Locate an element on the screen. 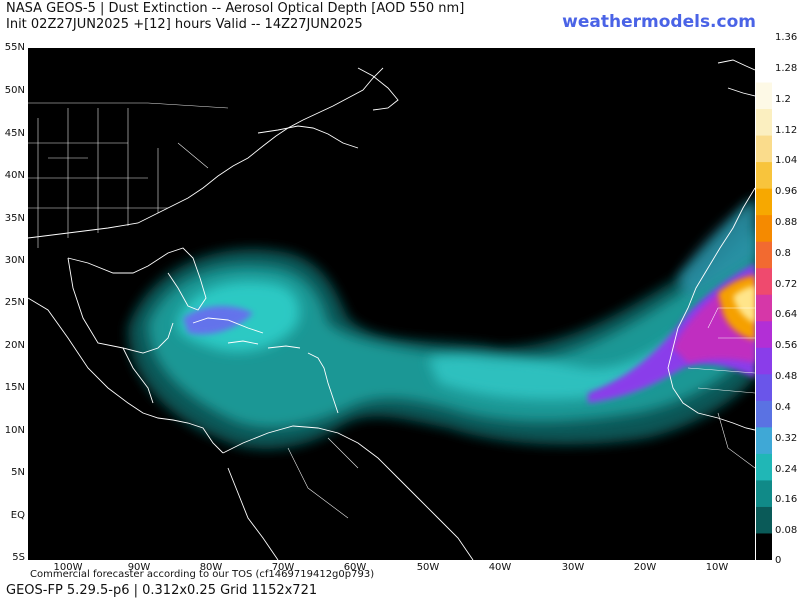  lon-label: 30W is located at coordinates (573, 567).